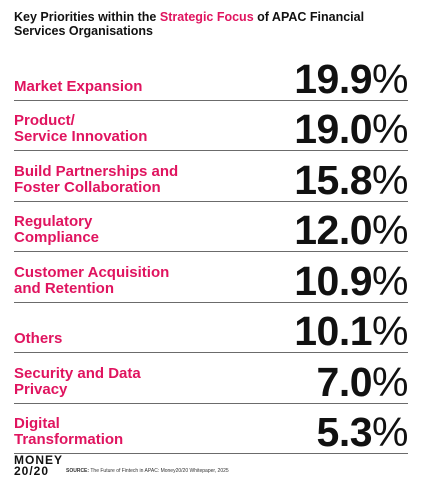 The width and height of the screenshot is (422, 490). Describe the element at coordinates (206, 17) in the screenshot. I see `title-highlight: Strategic Focus` at that location.